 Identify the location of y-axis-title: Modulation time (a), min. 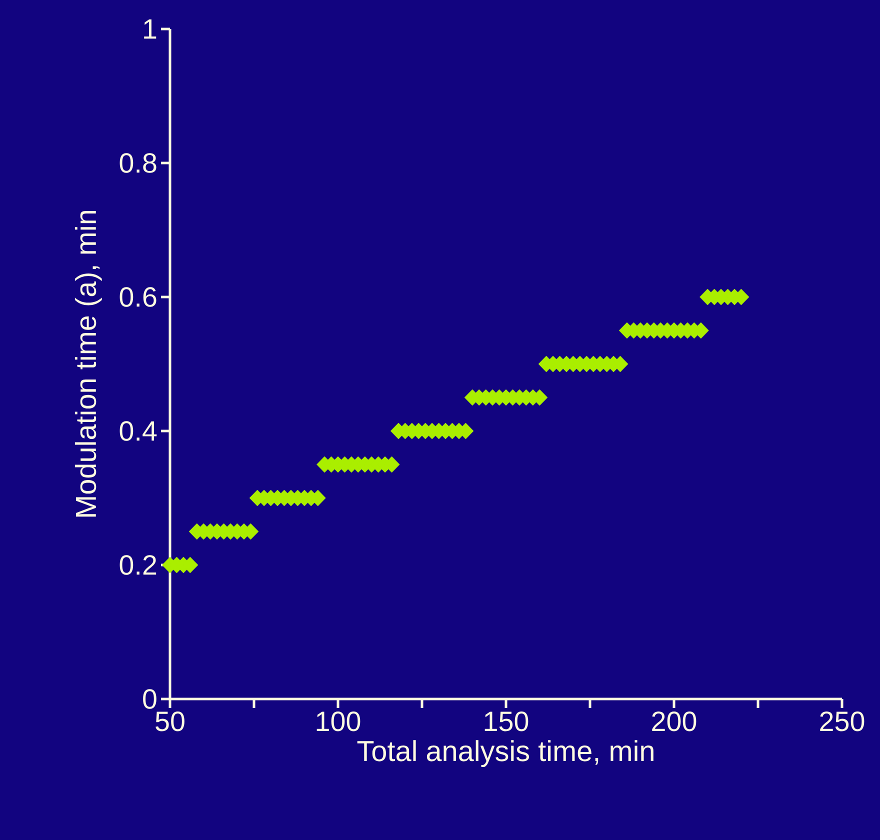
(88, 363).